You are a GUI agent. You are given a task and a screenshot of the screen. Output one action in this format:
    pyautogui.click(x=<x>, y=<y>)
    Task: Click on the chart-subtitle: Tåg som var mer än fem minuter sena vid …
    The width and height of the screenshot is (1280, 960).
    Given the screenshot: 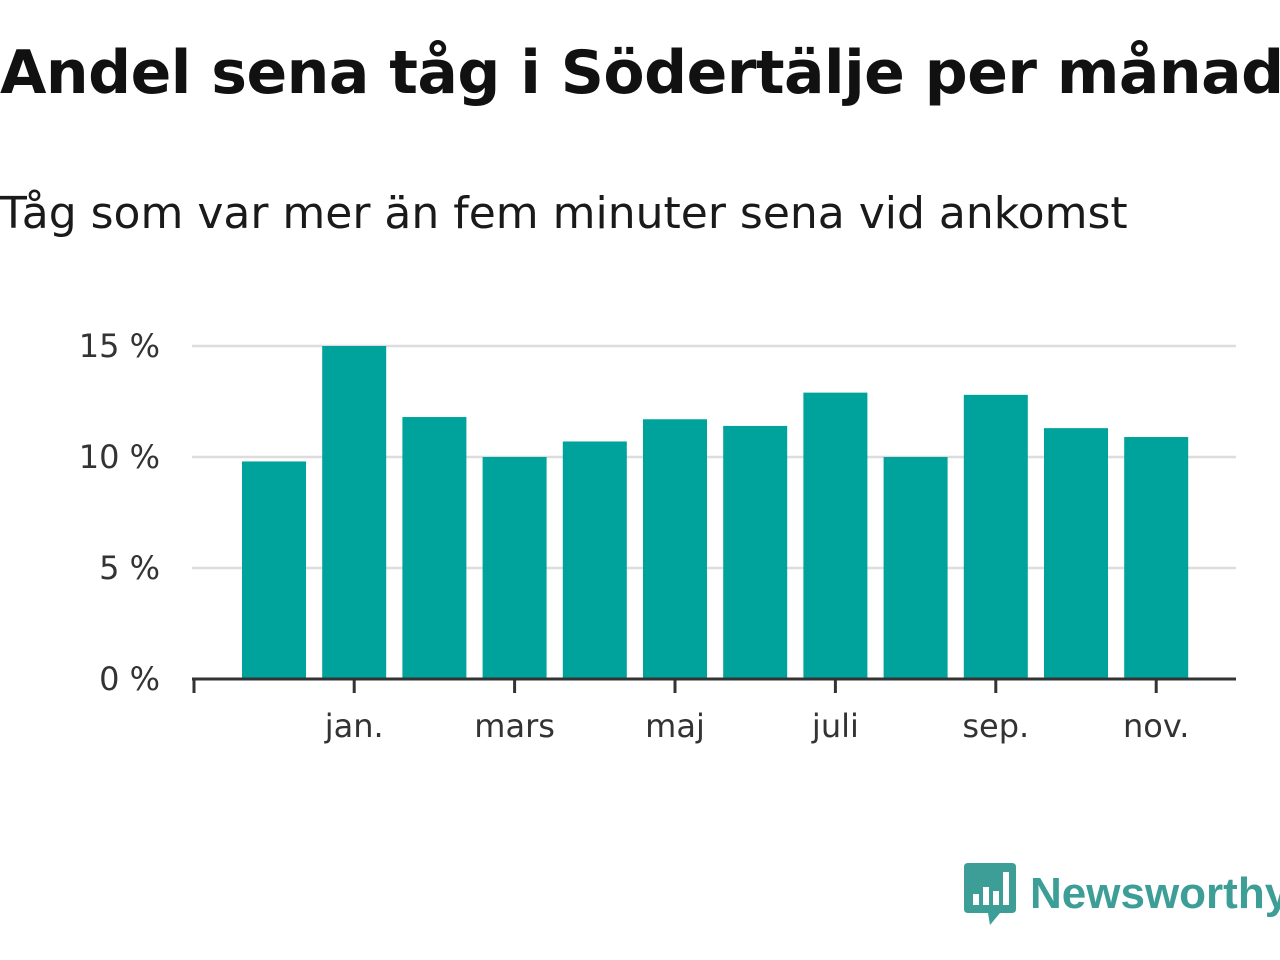 What is the action you would take?
    pyautogui.click(x=564, y=213)
    